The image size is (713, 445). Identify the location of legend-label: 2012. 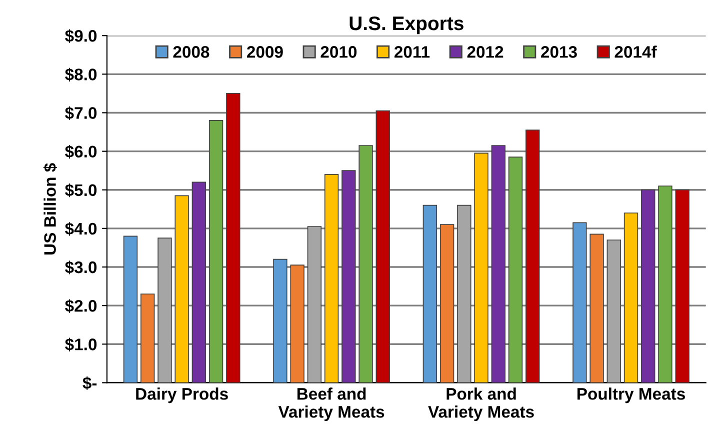
(485, 52).